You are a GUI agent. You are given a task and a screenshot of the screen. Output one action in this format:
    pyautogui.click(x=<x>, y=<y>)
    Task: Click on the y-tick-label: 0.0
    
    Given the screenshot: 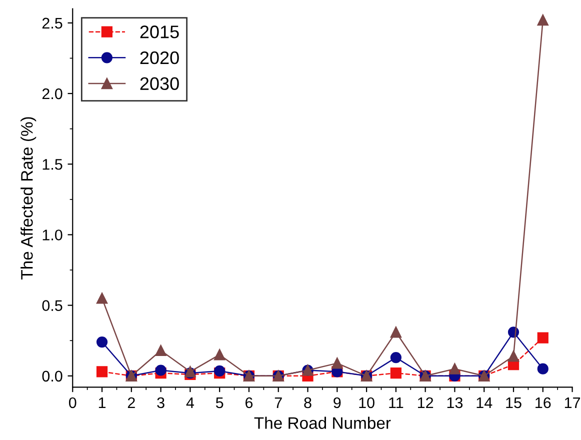 What is the action you would take?
    pyautogui.click(x=52, y=376)
    